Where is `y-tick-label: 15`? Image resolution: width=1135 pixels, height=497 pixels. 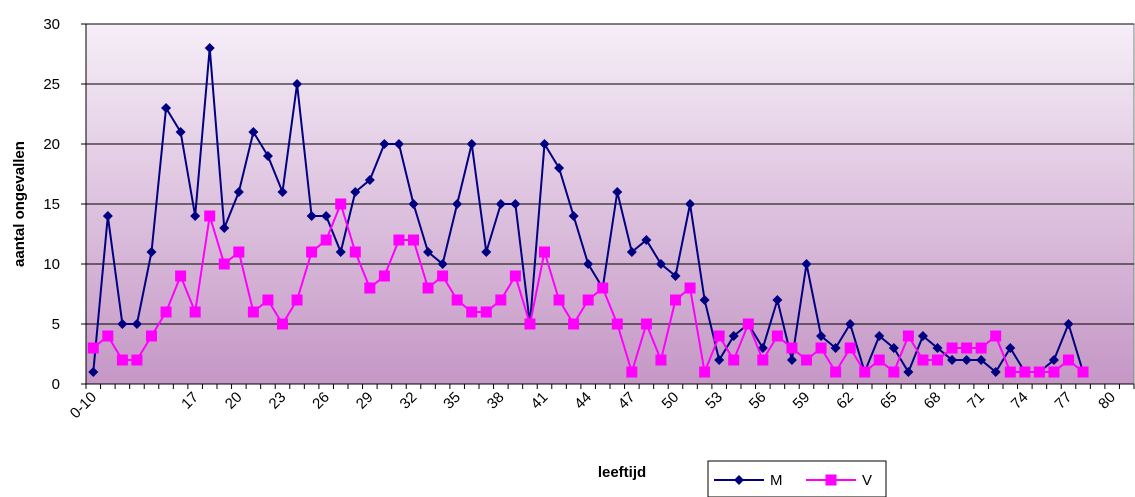
y-tick-label: 15 is located at coordinates (51, 204).